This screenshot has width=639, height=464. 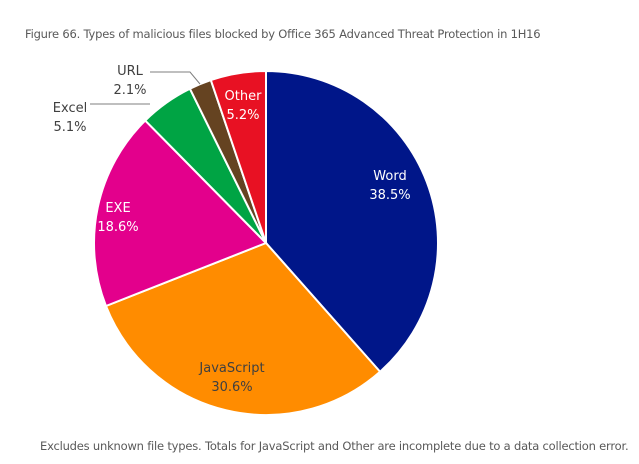 I want to click on slice-value-javascript: 30.6%, so click(x=231, y=387).